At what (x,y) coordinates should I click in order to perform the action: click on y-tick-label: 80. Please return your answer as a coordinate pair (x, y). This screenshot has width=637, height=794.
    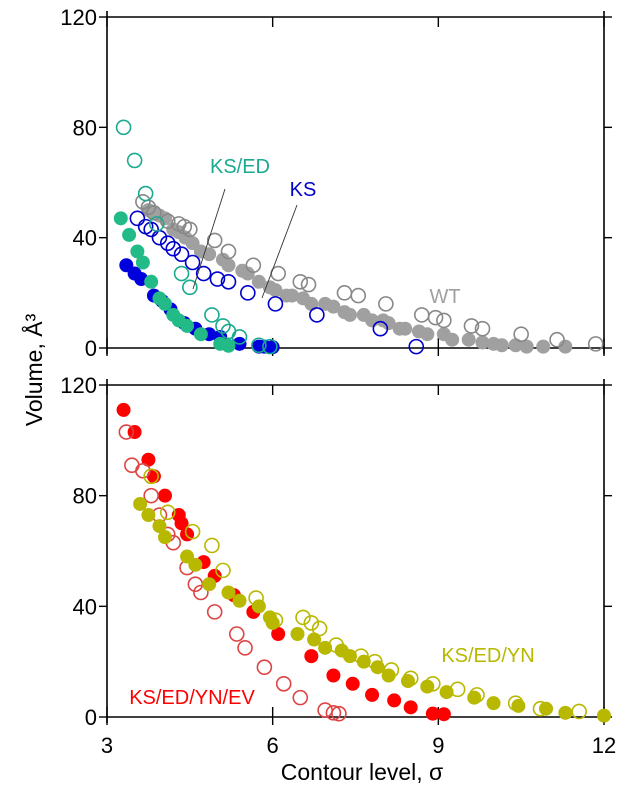
    Looking at the image, I should click on (85, 127).